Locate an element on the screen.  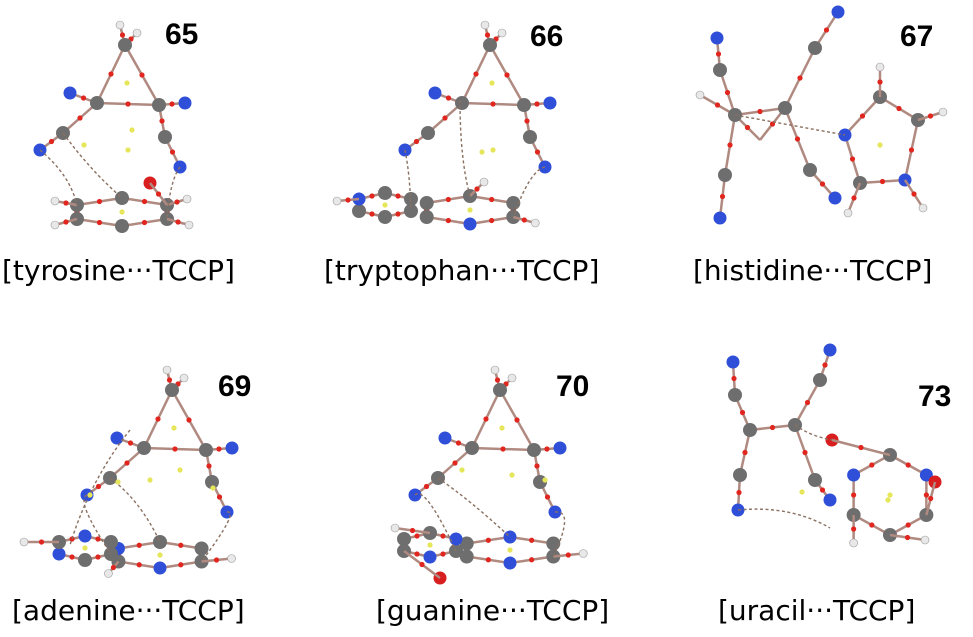
caption-tyrosine-tccp: [tyrosine···TCCP] is located at coordinates (118, 270).